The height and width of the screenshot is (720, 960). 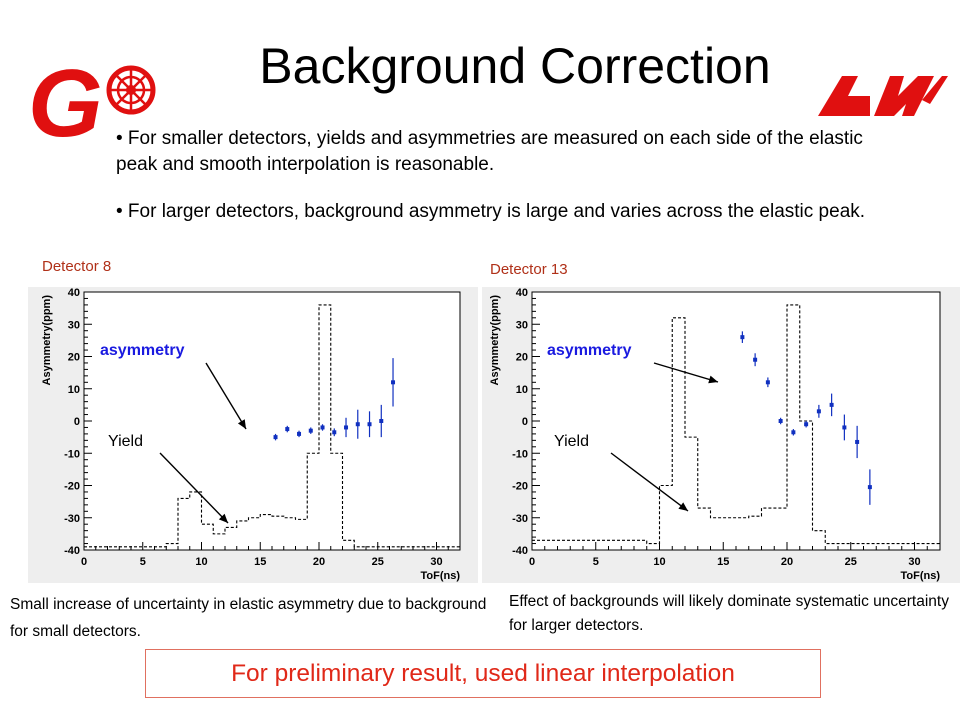 What do you see at coordinates (515, 66) in the screenshot?
I see `slide-title: Background Correction` at bounding box center [515, 66].